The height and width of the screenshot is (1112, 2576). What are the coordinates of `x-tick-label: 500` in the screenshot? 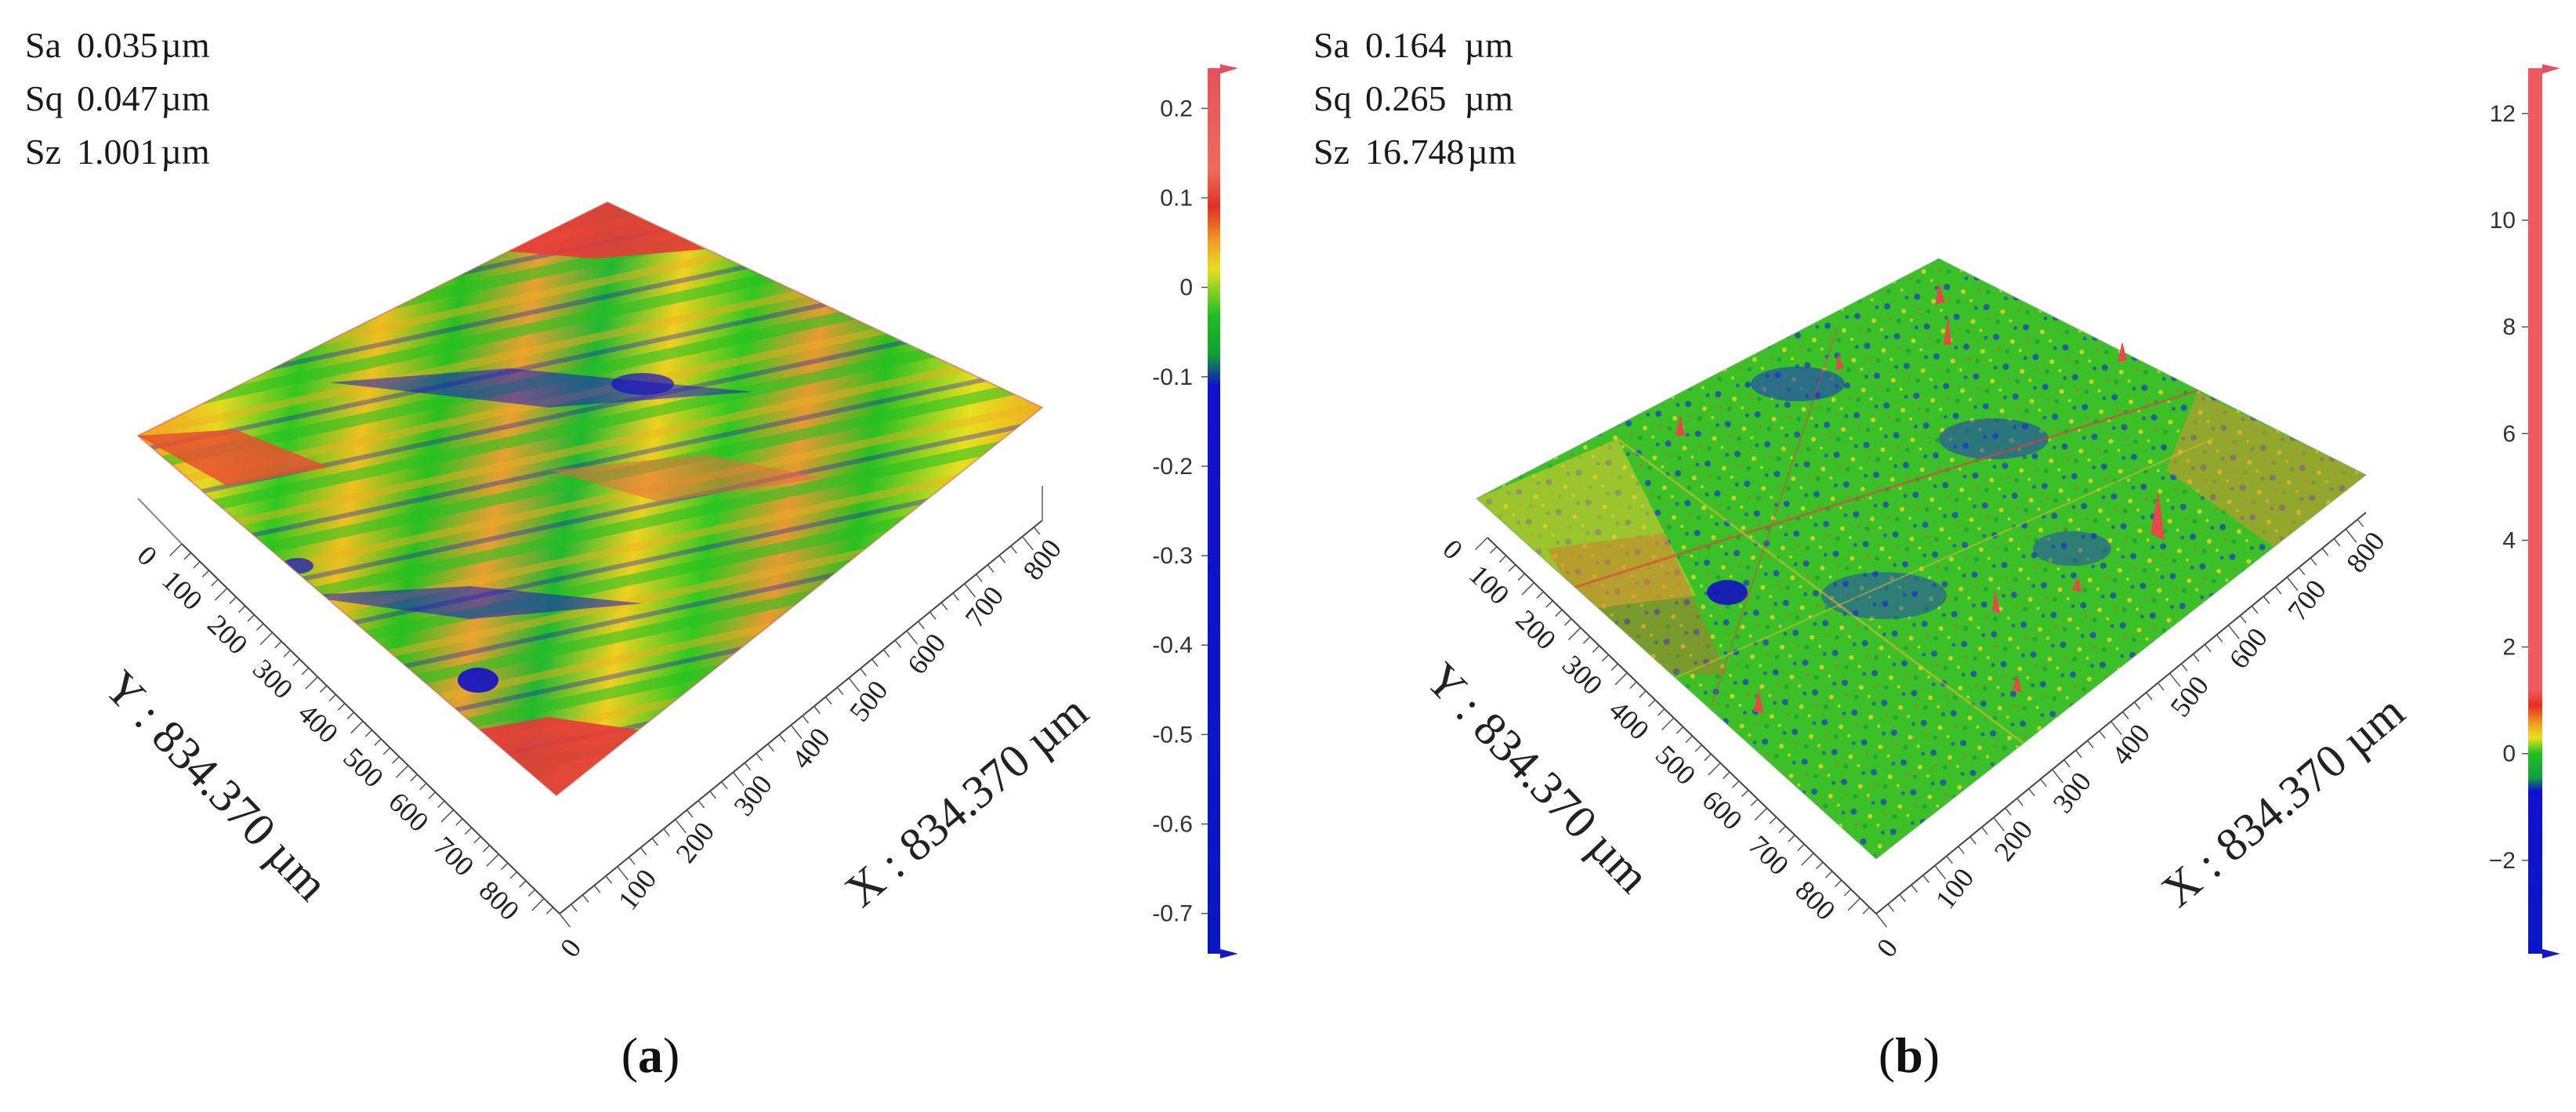 It's located at (868, 701).